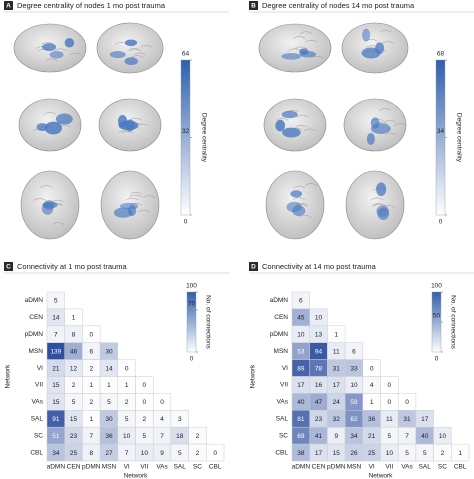 The image size is (474, 479). Describe the element at coordinates (354, 436) in the screenshot. I see `cell-value: 34` at that location.